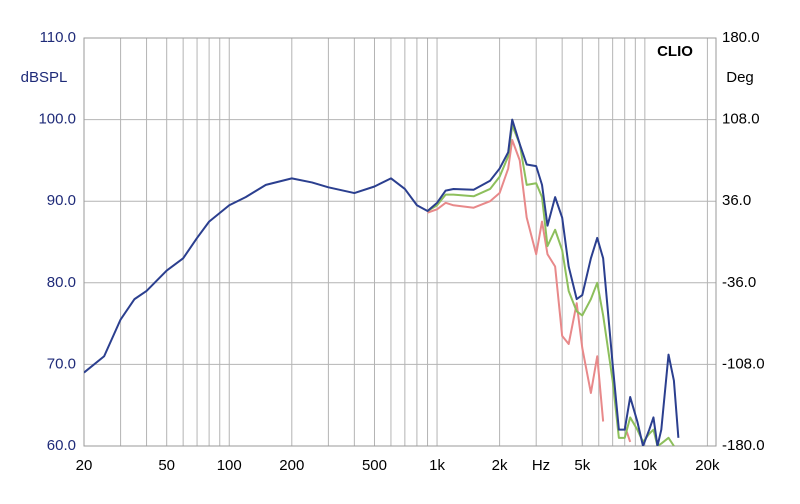 The width and height of the screenshot is (800, 504). I want to click on y2-tick-label: -108.0, so click(743, 363).